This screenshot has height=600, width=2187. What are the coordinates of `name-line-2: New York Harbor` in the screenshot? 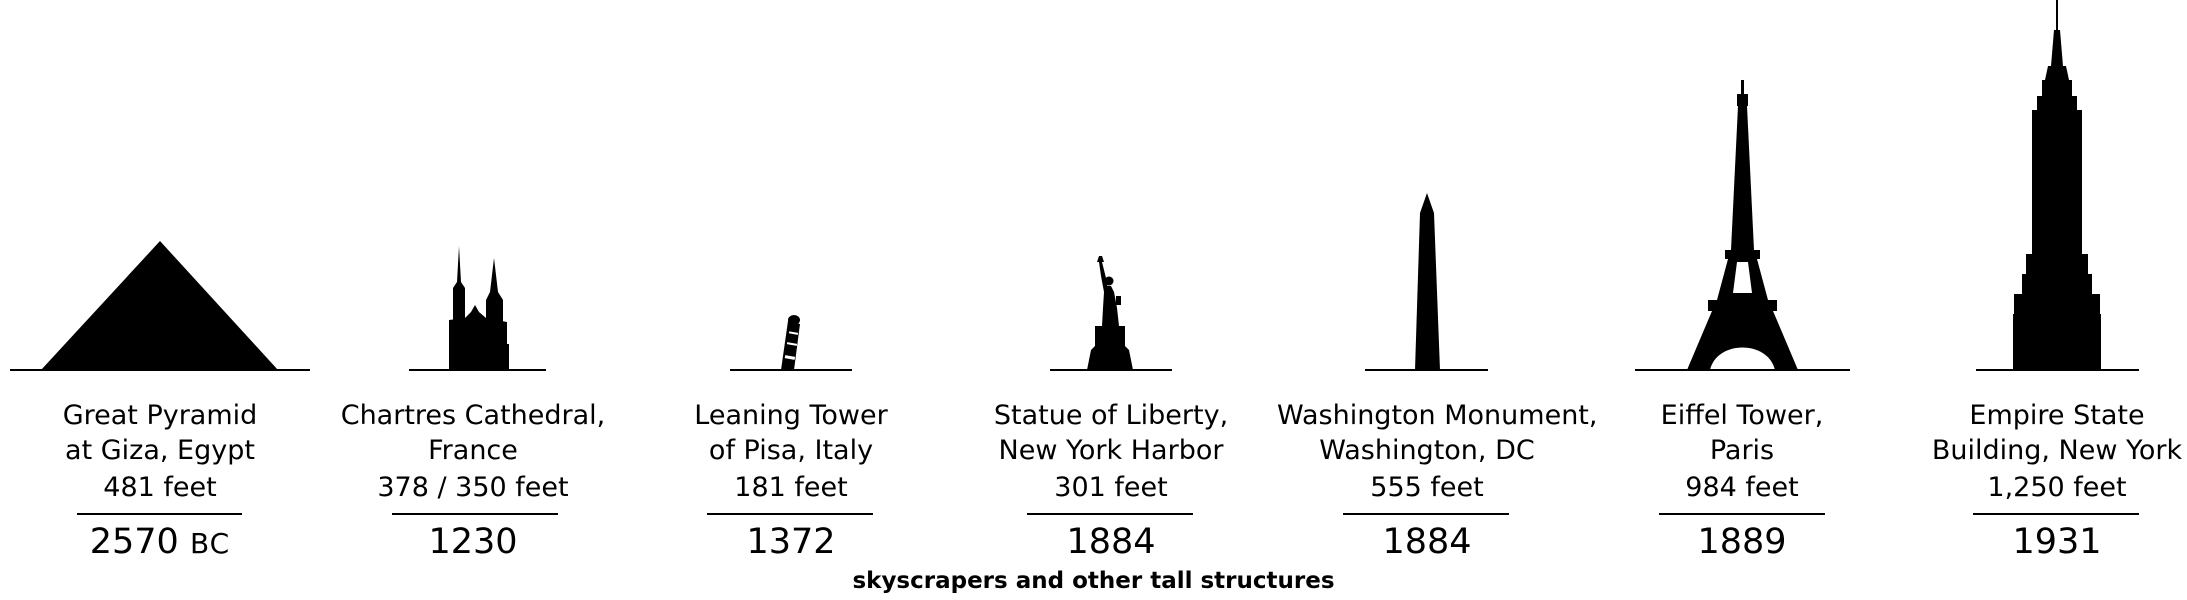 It's located at (1111, 450).